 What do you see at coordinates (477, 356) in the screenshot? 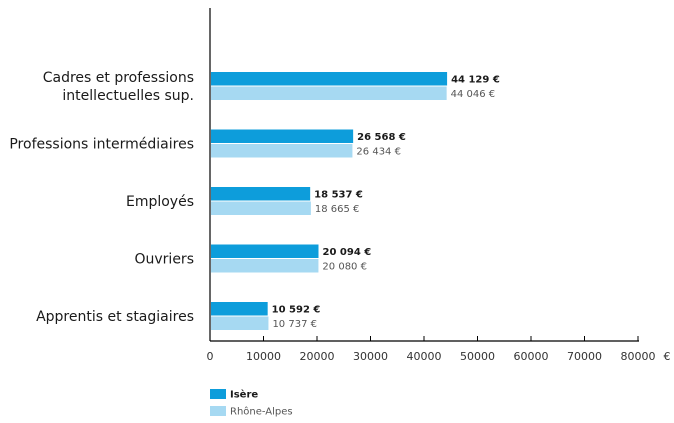
I see `x-tick-label: 50000` at bounding box center [477, 356].